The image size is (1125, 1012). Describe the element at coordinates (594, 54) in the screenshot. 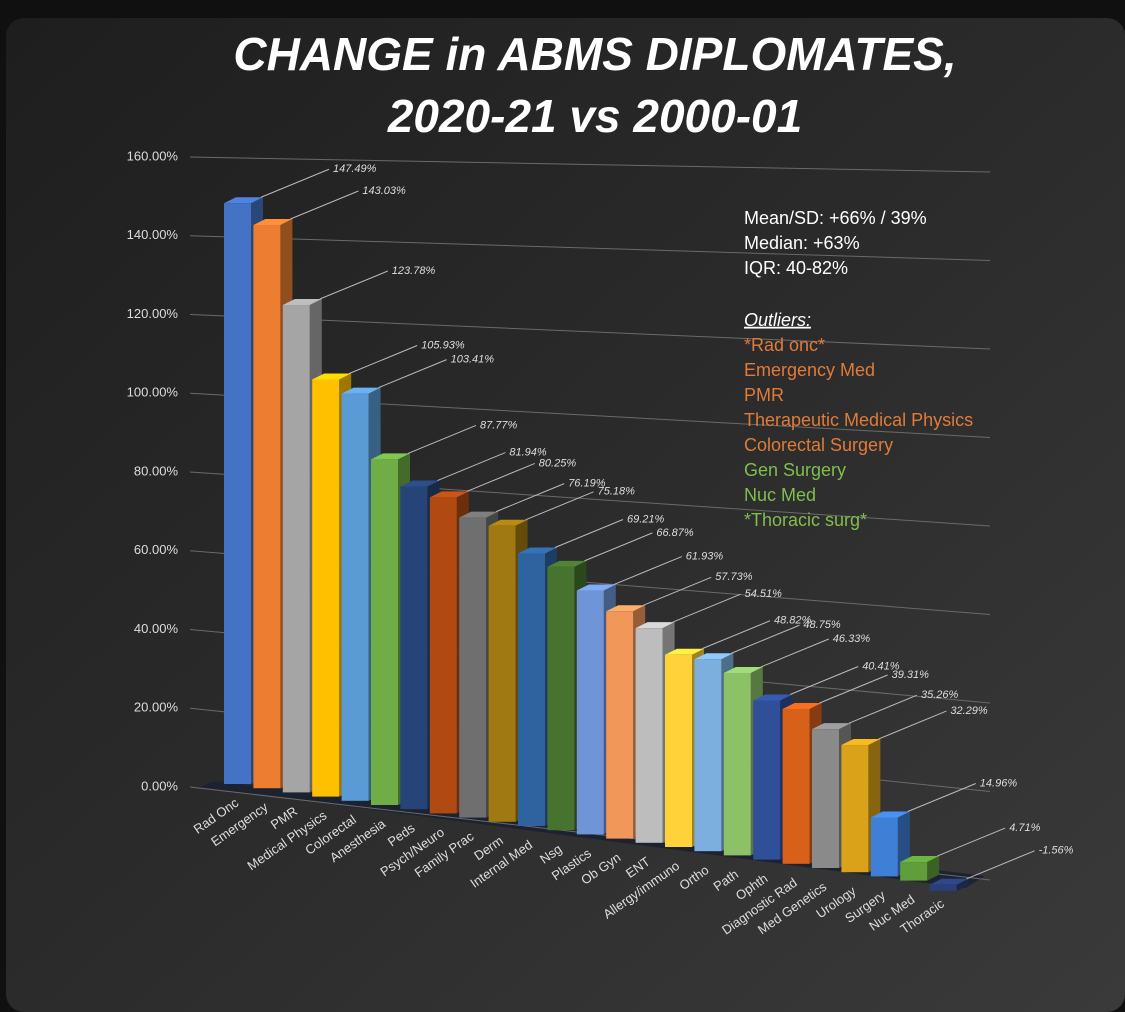

I see `chart-title: CHANGE in ABMS DIPLOMATES,` at that location.